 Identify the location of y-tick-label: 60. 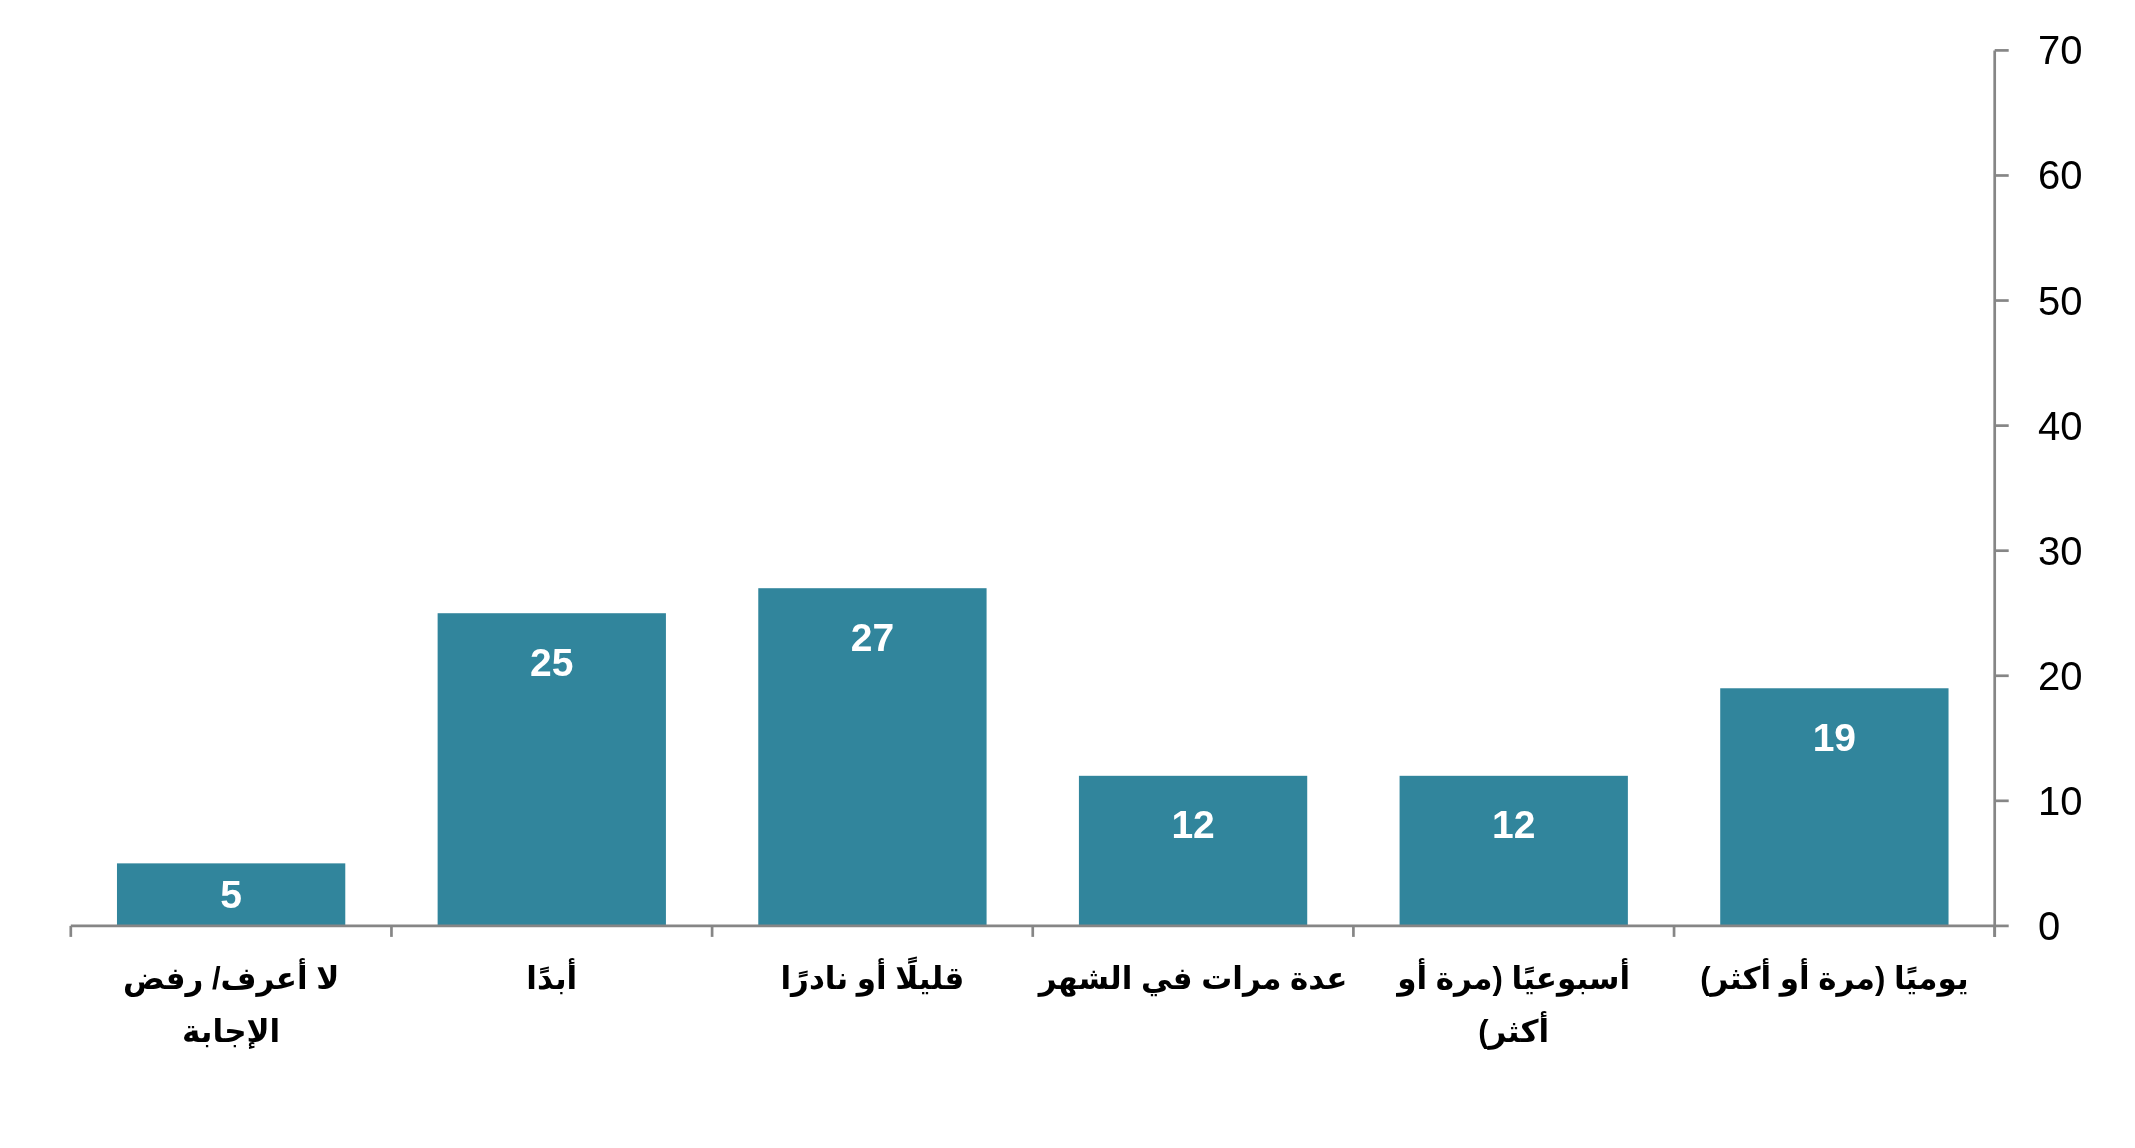
(2060, 175).